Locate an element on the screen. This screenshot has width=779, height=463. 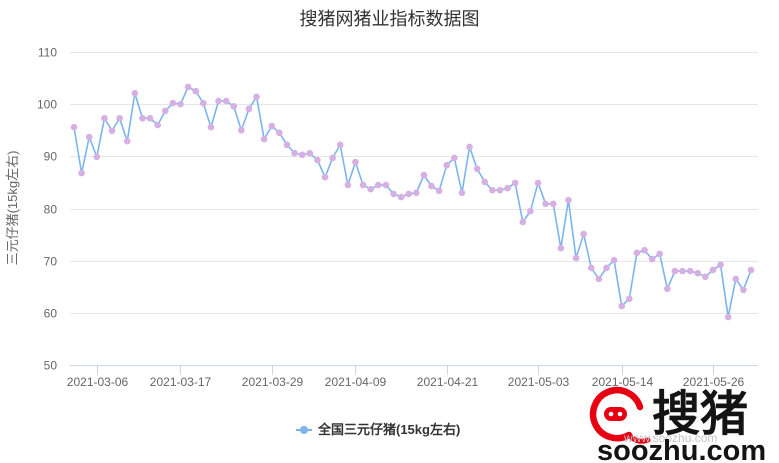
legend-item: 全国三元仔猪(15kg左右) is located at coordinates (378, 429).